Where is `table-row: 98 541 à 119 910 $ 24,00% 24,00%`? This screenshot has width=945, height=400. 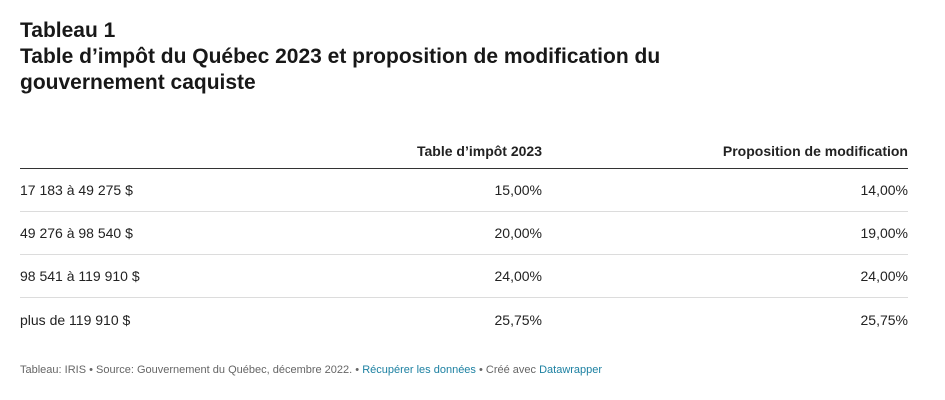 table-row: 98 541 à 119 910 $ 24,00% 24,00% is located at coordinates (464, 276).